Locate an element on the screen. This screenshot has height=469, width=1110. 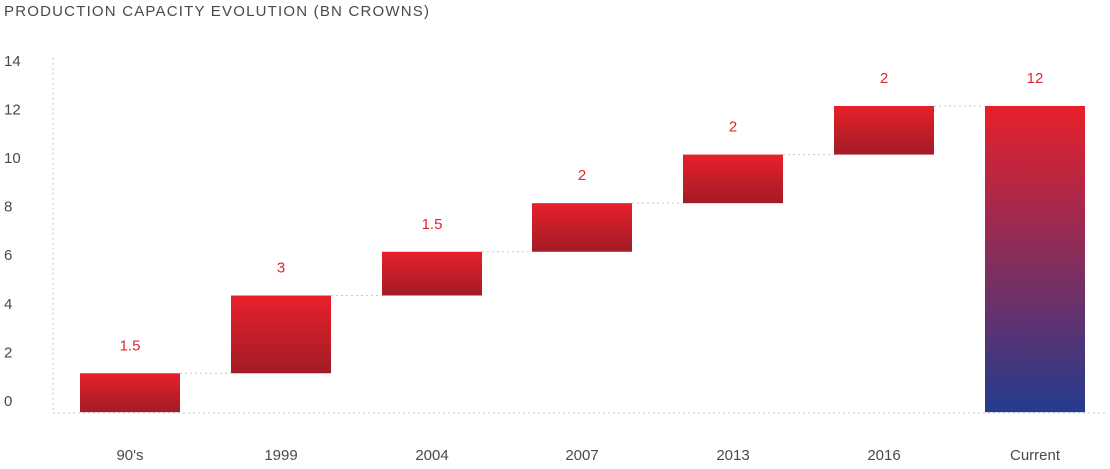
x-category-label: 1999 is located at coordinates (280, 455).